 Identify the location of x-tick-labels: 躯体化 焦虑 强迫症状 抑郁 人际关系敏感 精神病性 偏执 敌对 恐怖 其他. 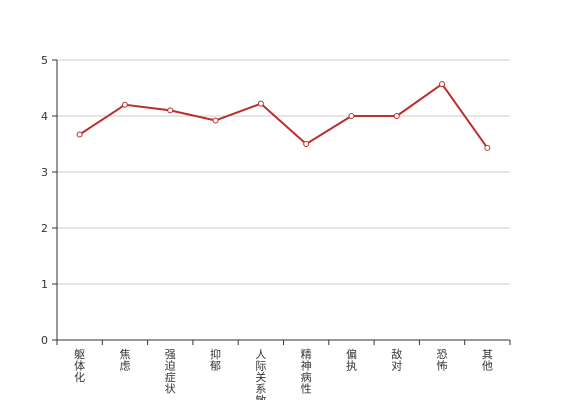
(283, 373).